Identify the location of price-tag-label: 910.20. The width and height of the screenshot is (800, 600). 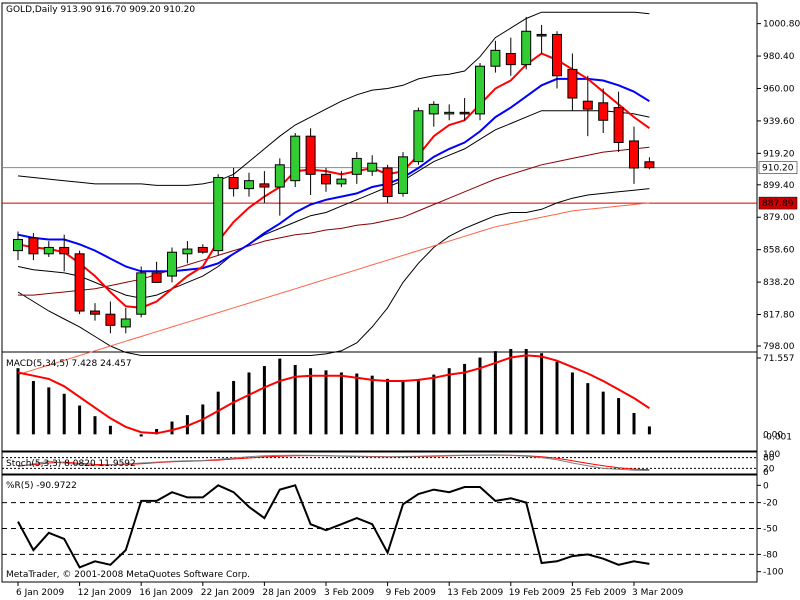
(778, 169).